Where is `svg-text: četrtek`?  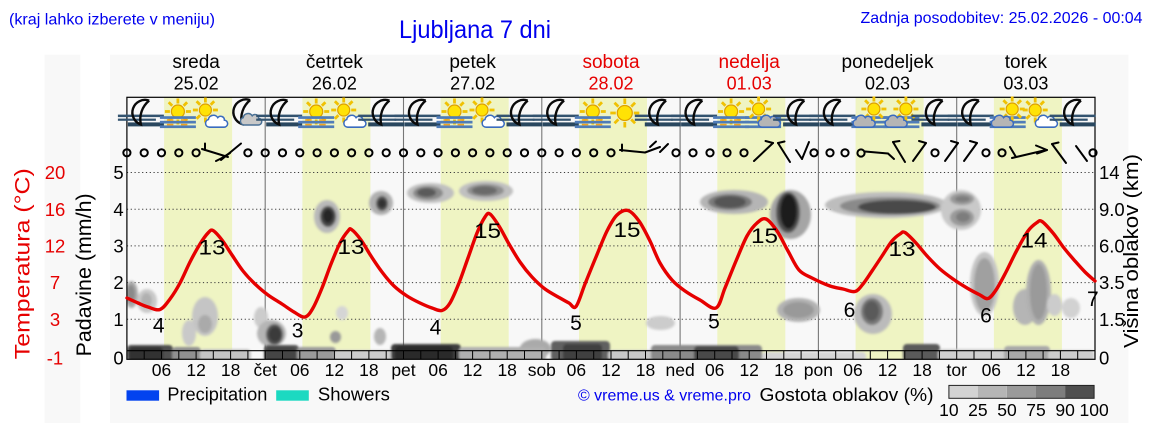
svg-text: četrtek is located at coordinates (335, 62).